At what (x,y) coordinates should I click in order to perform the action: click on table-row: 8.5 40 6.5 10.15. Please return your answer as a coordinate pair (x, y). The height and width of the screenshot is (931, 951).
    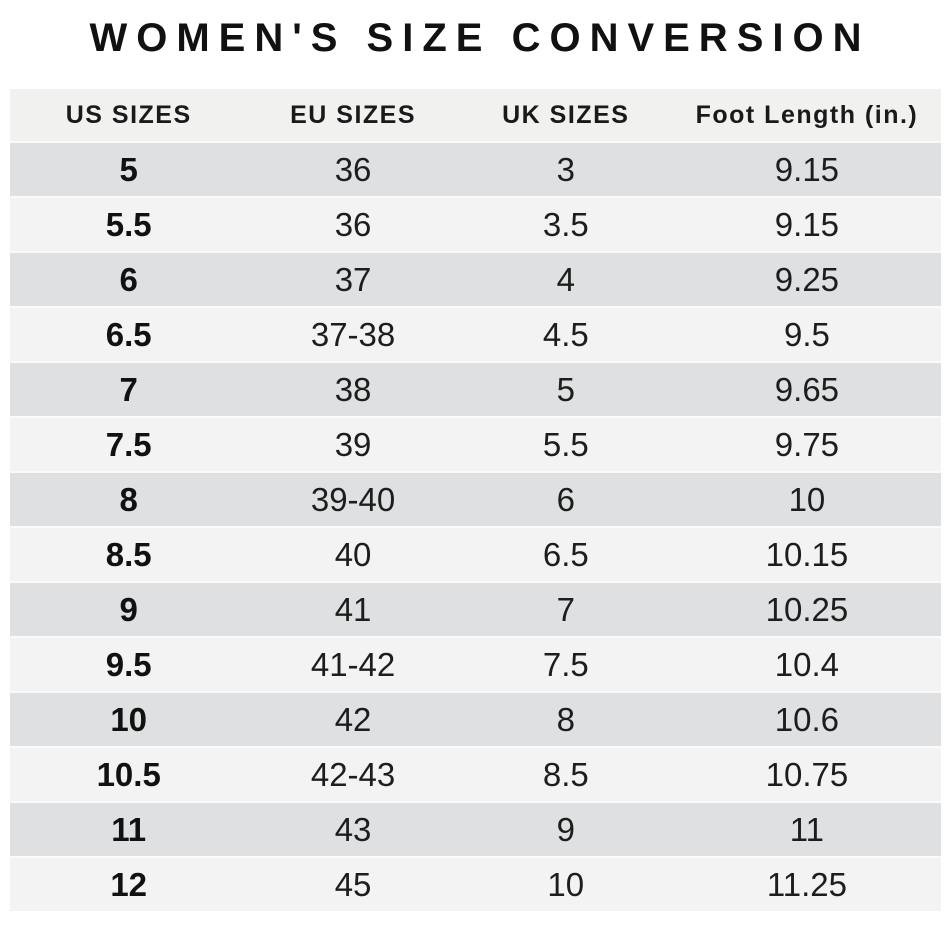
    Looking at the image, I should click on (475, 553).